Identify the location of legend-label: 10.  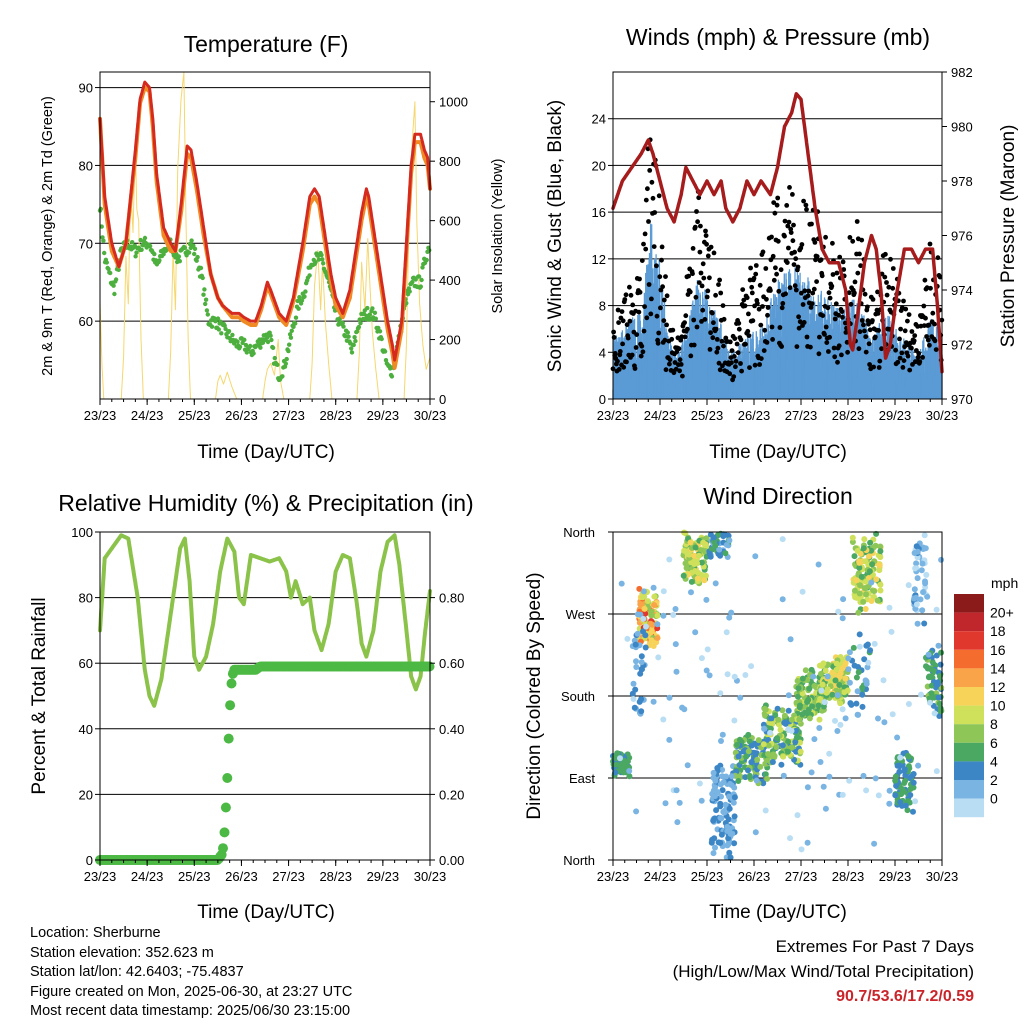
(998, 706).